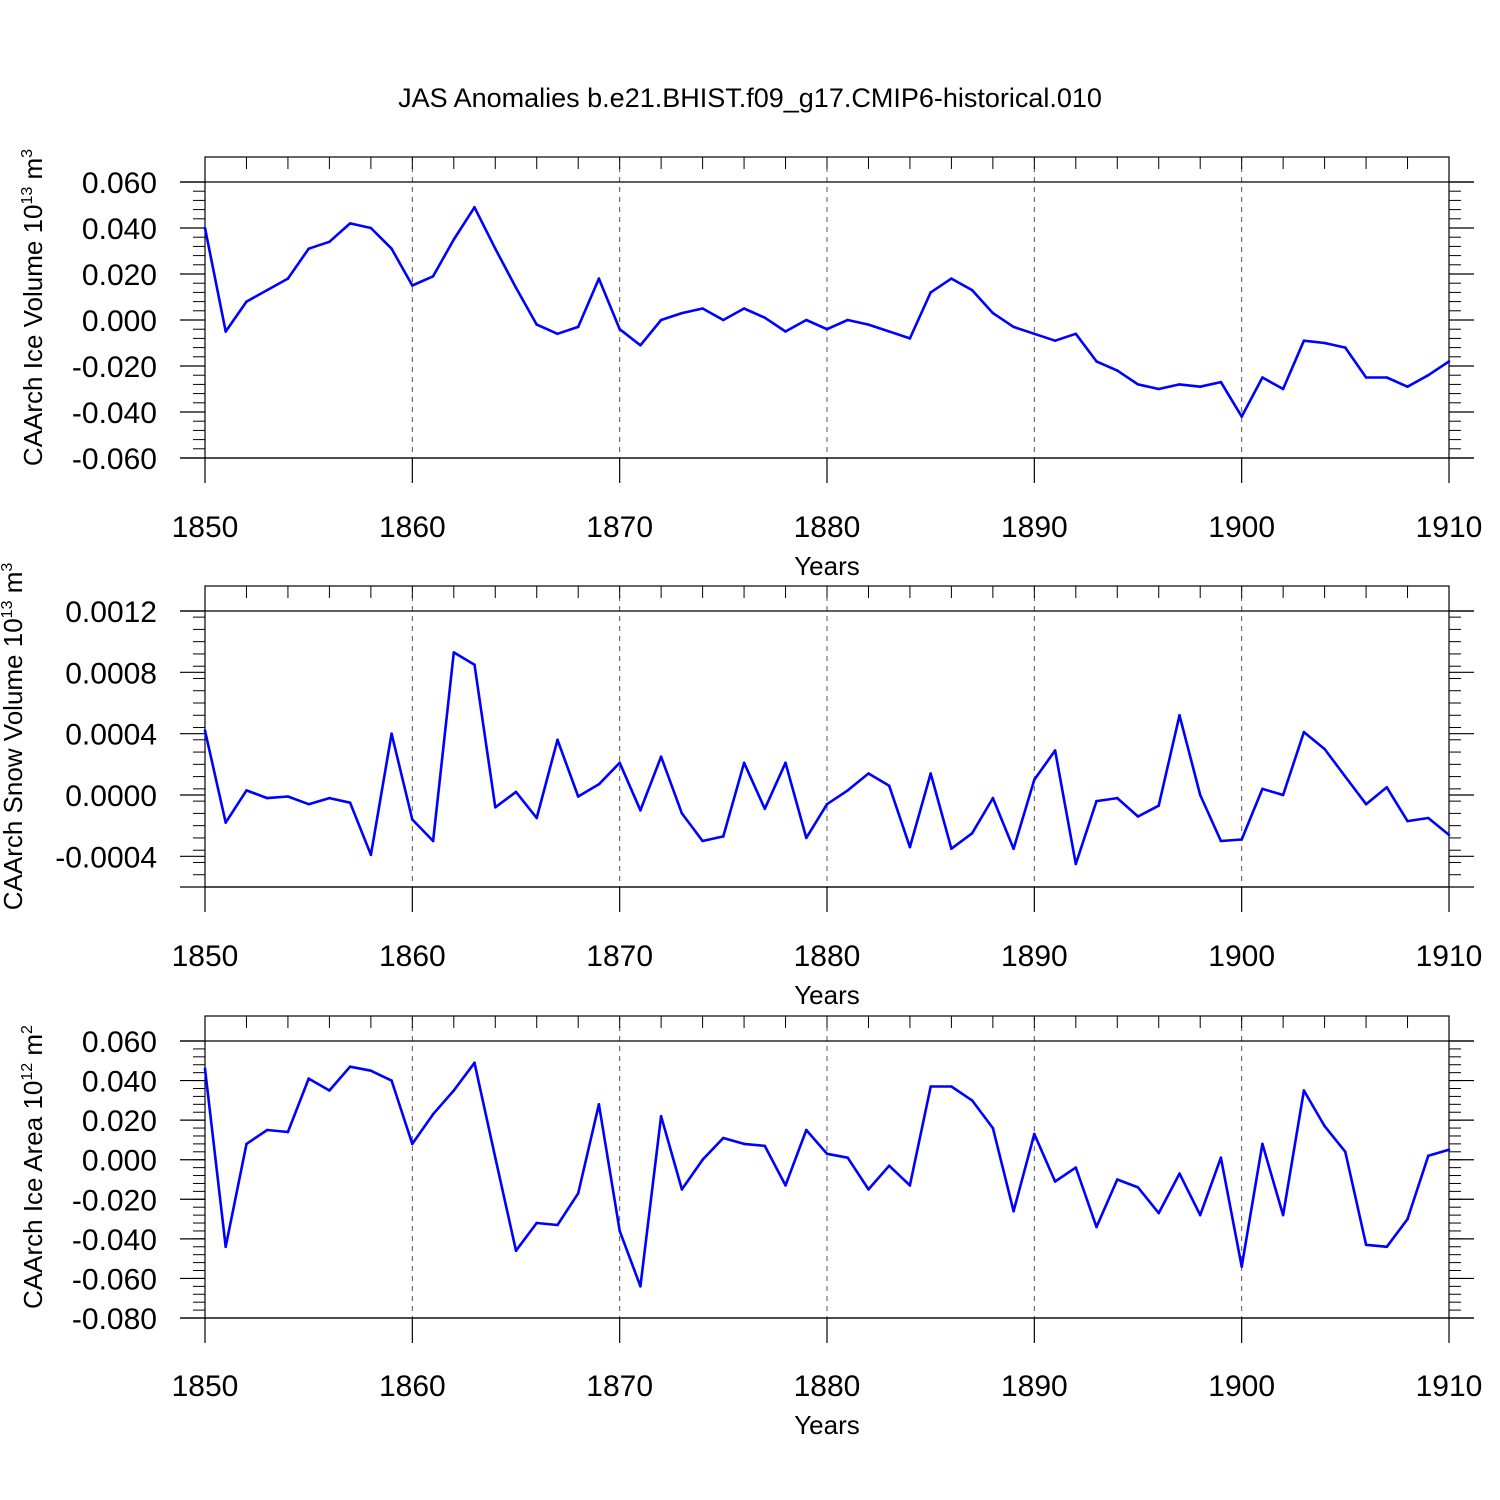  Describe the element at coordinates (114, 413) in the screenshot. I see `y-tick-label: -0.040` at that location.